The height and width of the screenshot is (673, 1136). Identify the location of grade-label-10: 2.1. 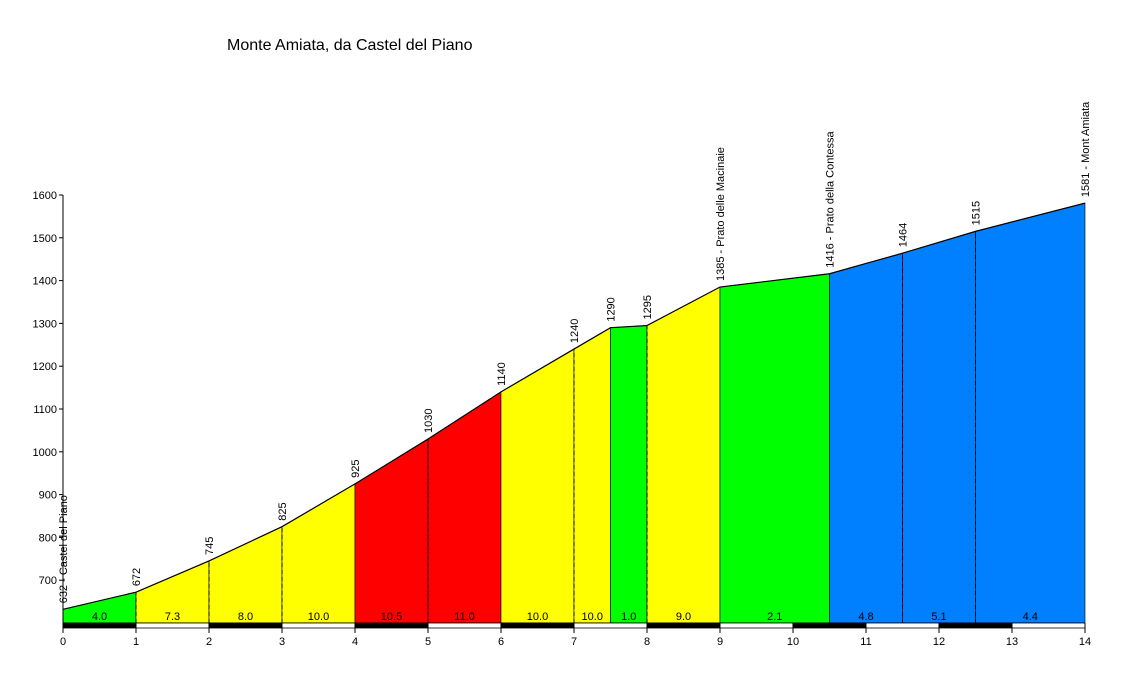
(774, 617).